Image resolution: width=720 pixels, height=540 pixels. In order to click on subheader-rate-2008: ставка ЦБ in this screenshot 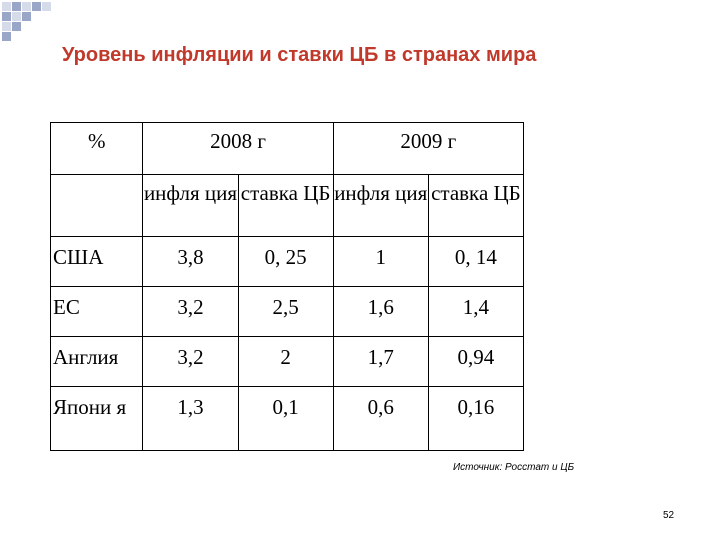, I will do `click(285, 205)`.